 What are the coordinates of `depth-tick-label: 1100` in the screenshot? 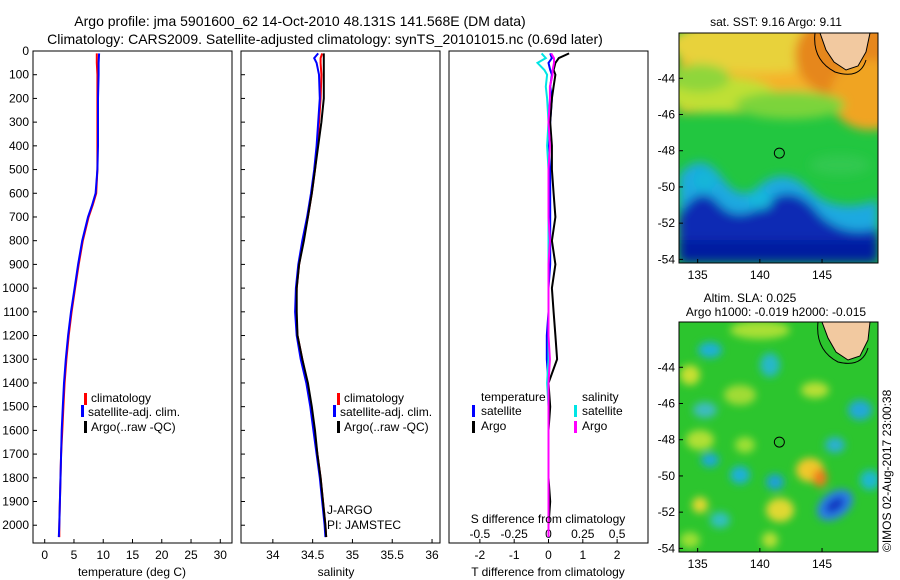 It's located at (16, 312).